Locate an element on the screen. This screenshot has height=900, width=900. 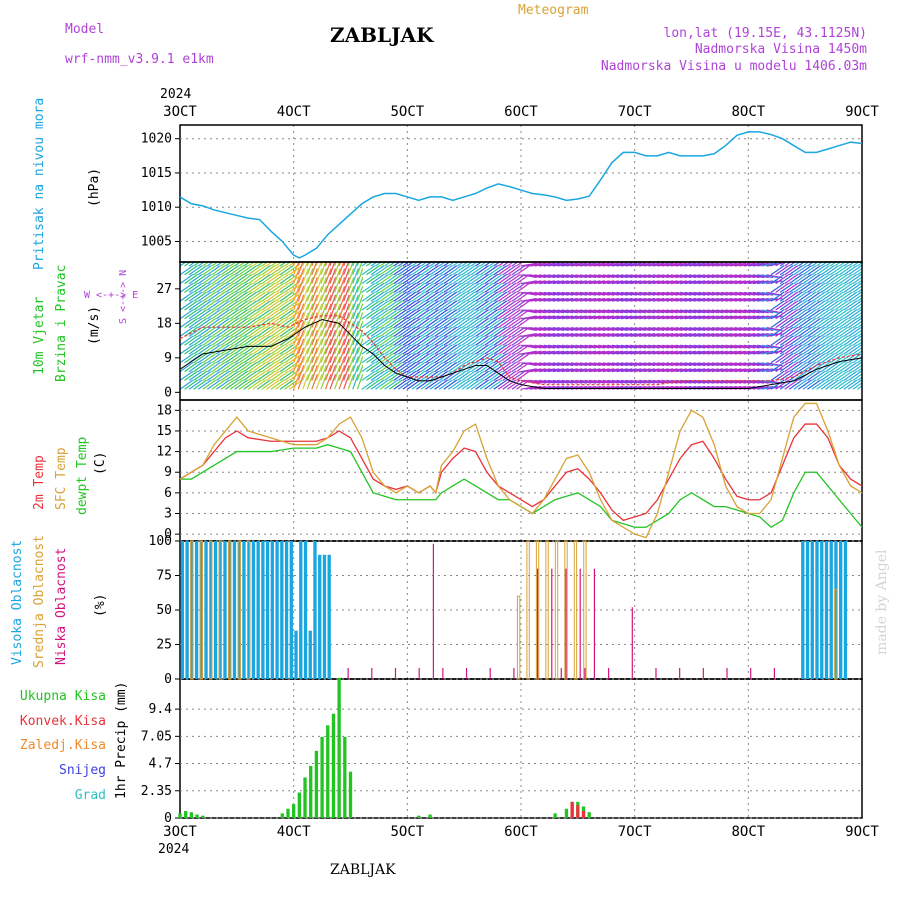
low-cloud-bar is located at coordinates (372, 673).